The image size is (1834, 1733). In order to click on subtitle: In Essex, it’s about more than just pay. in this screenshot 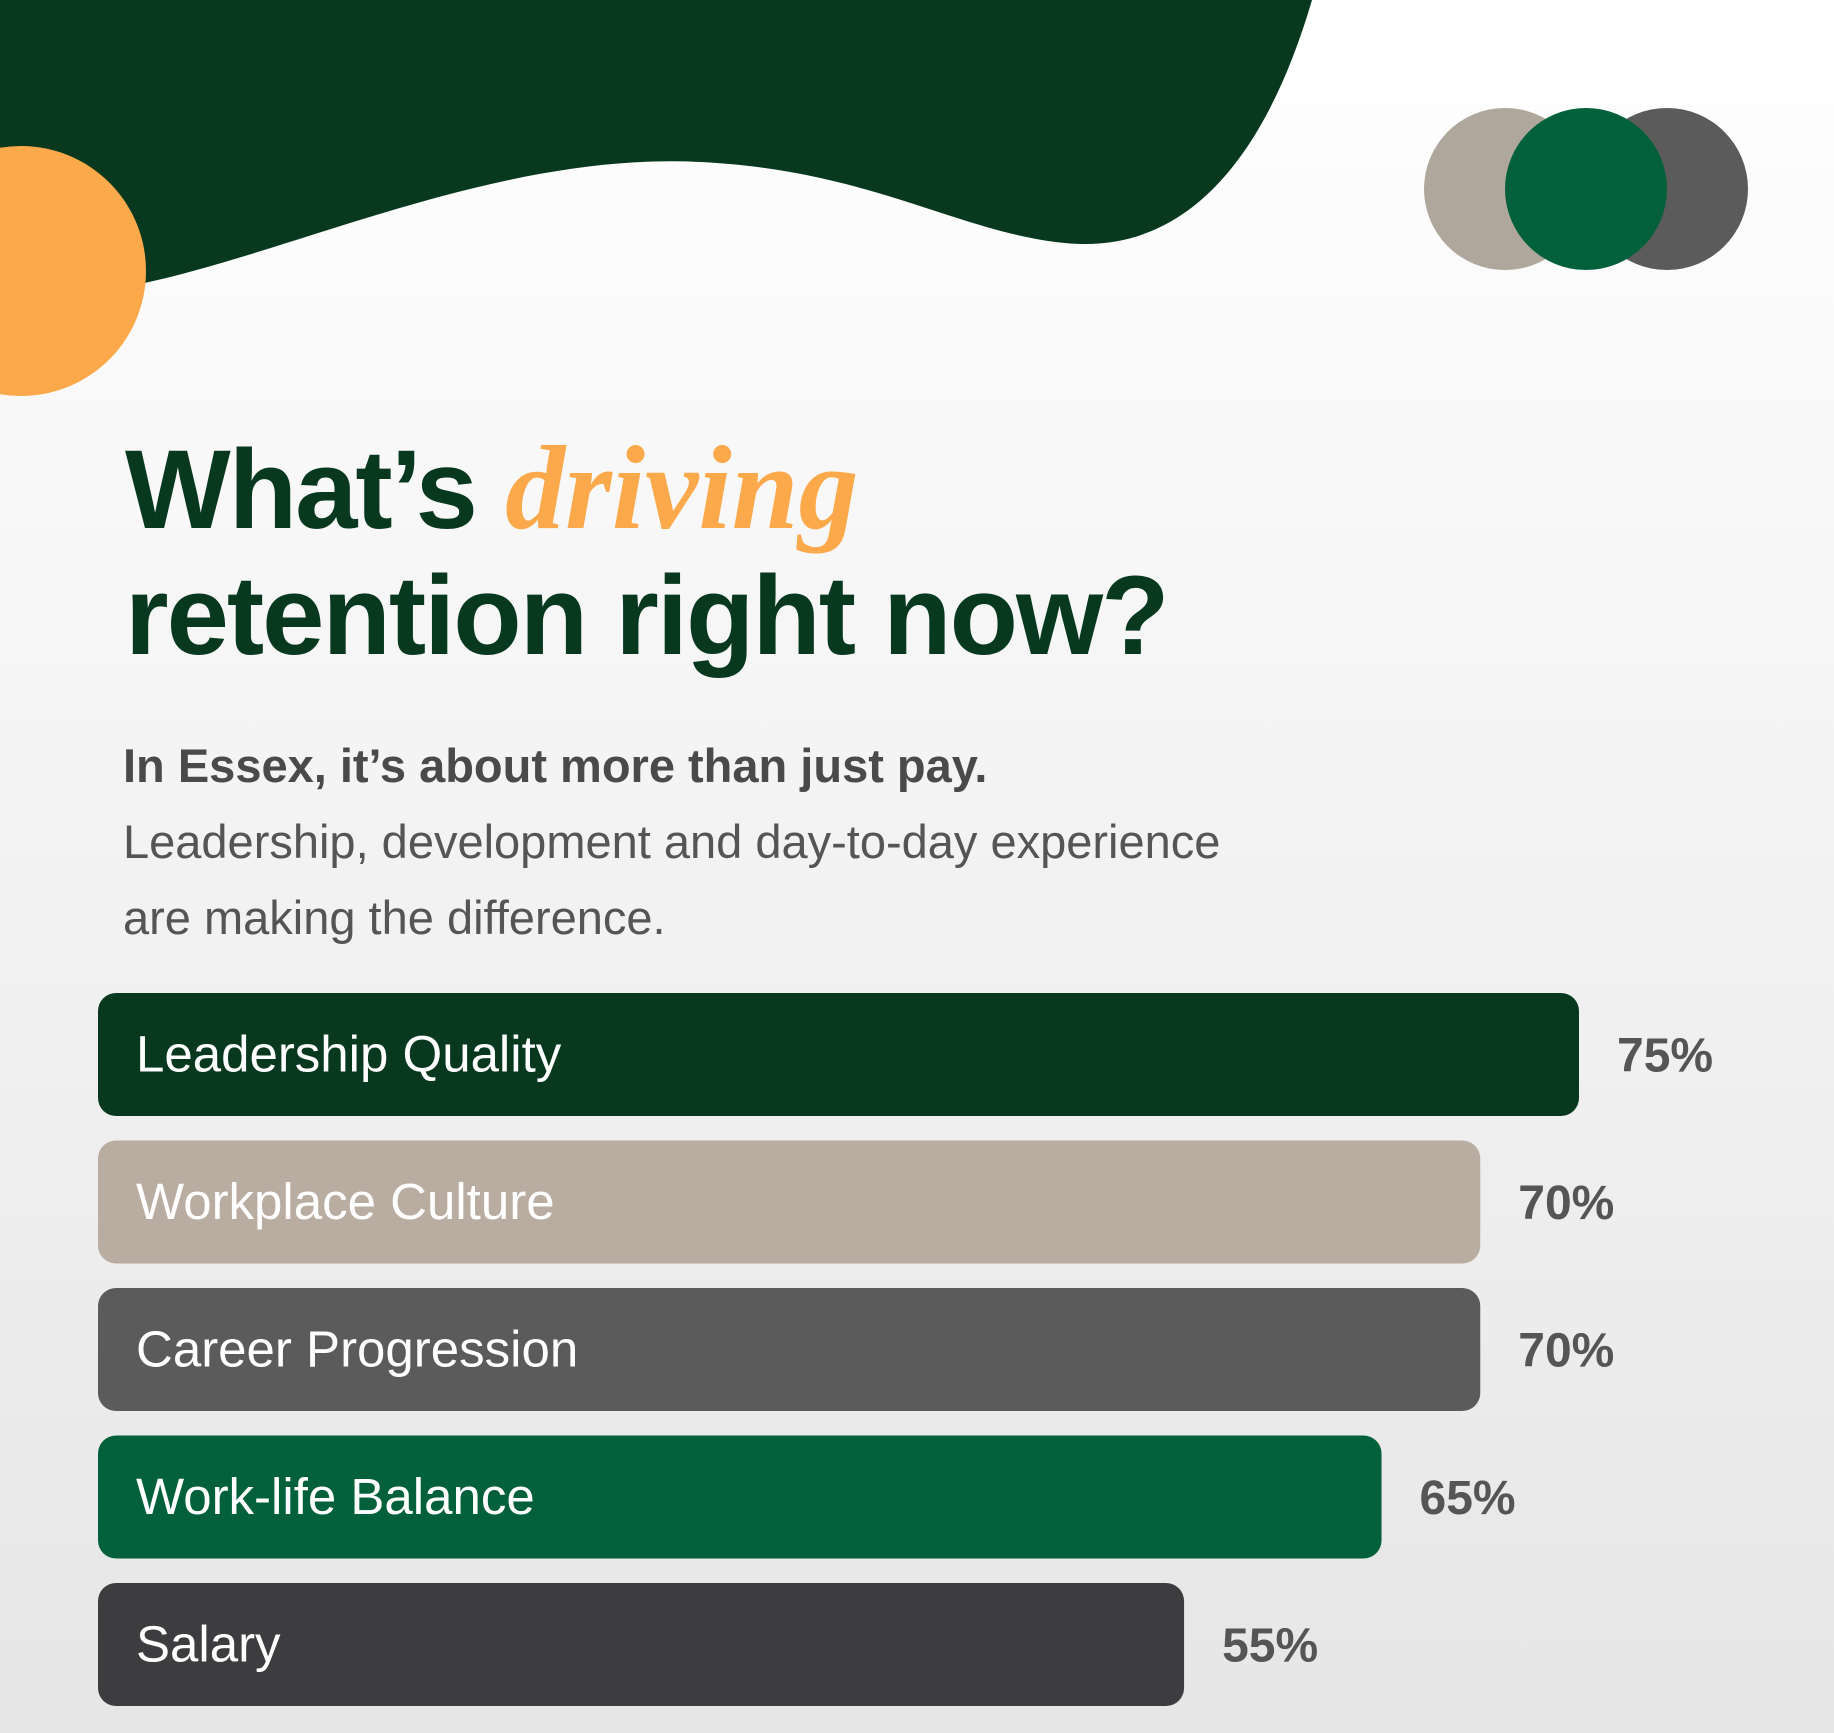, I will do `click(555, 765)`.